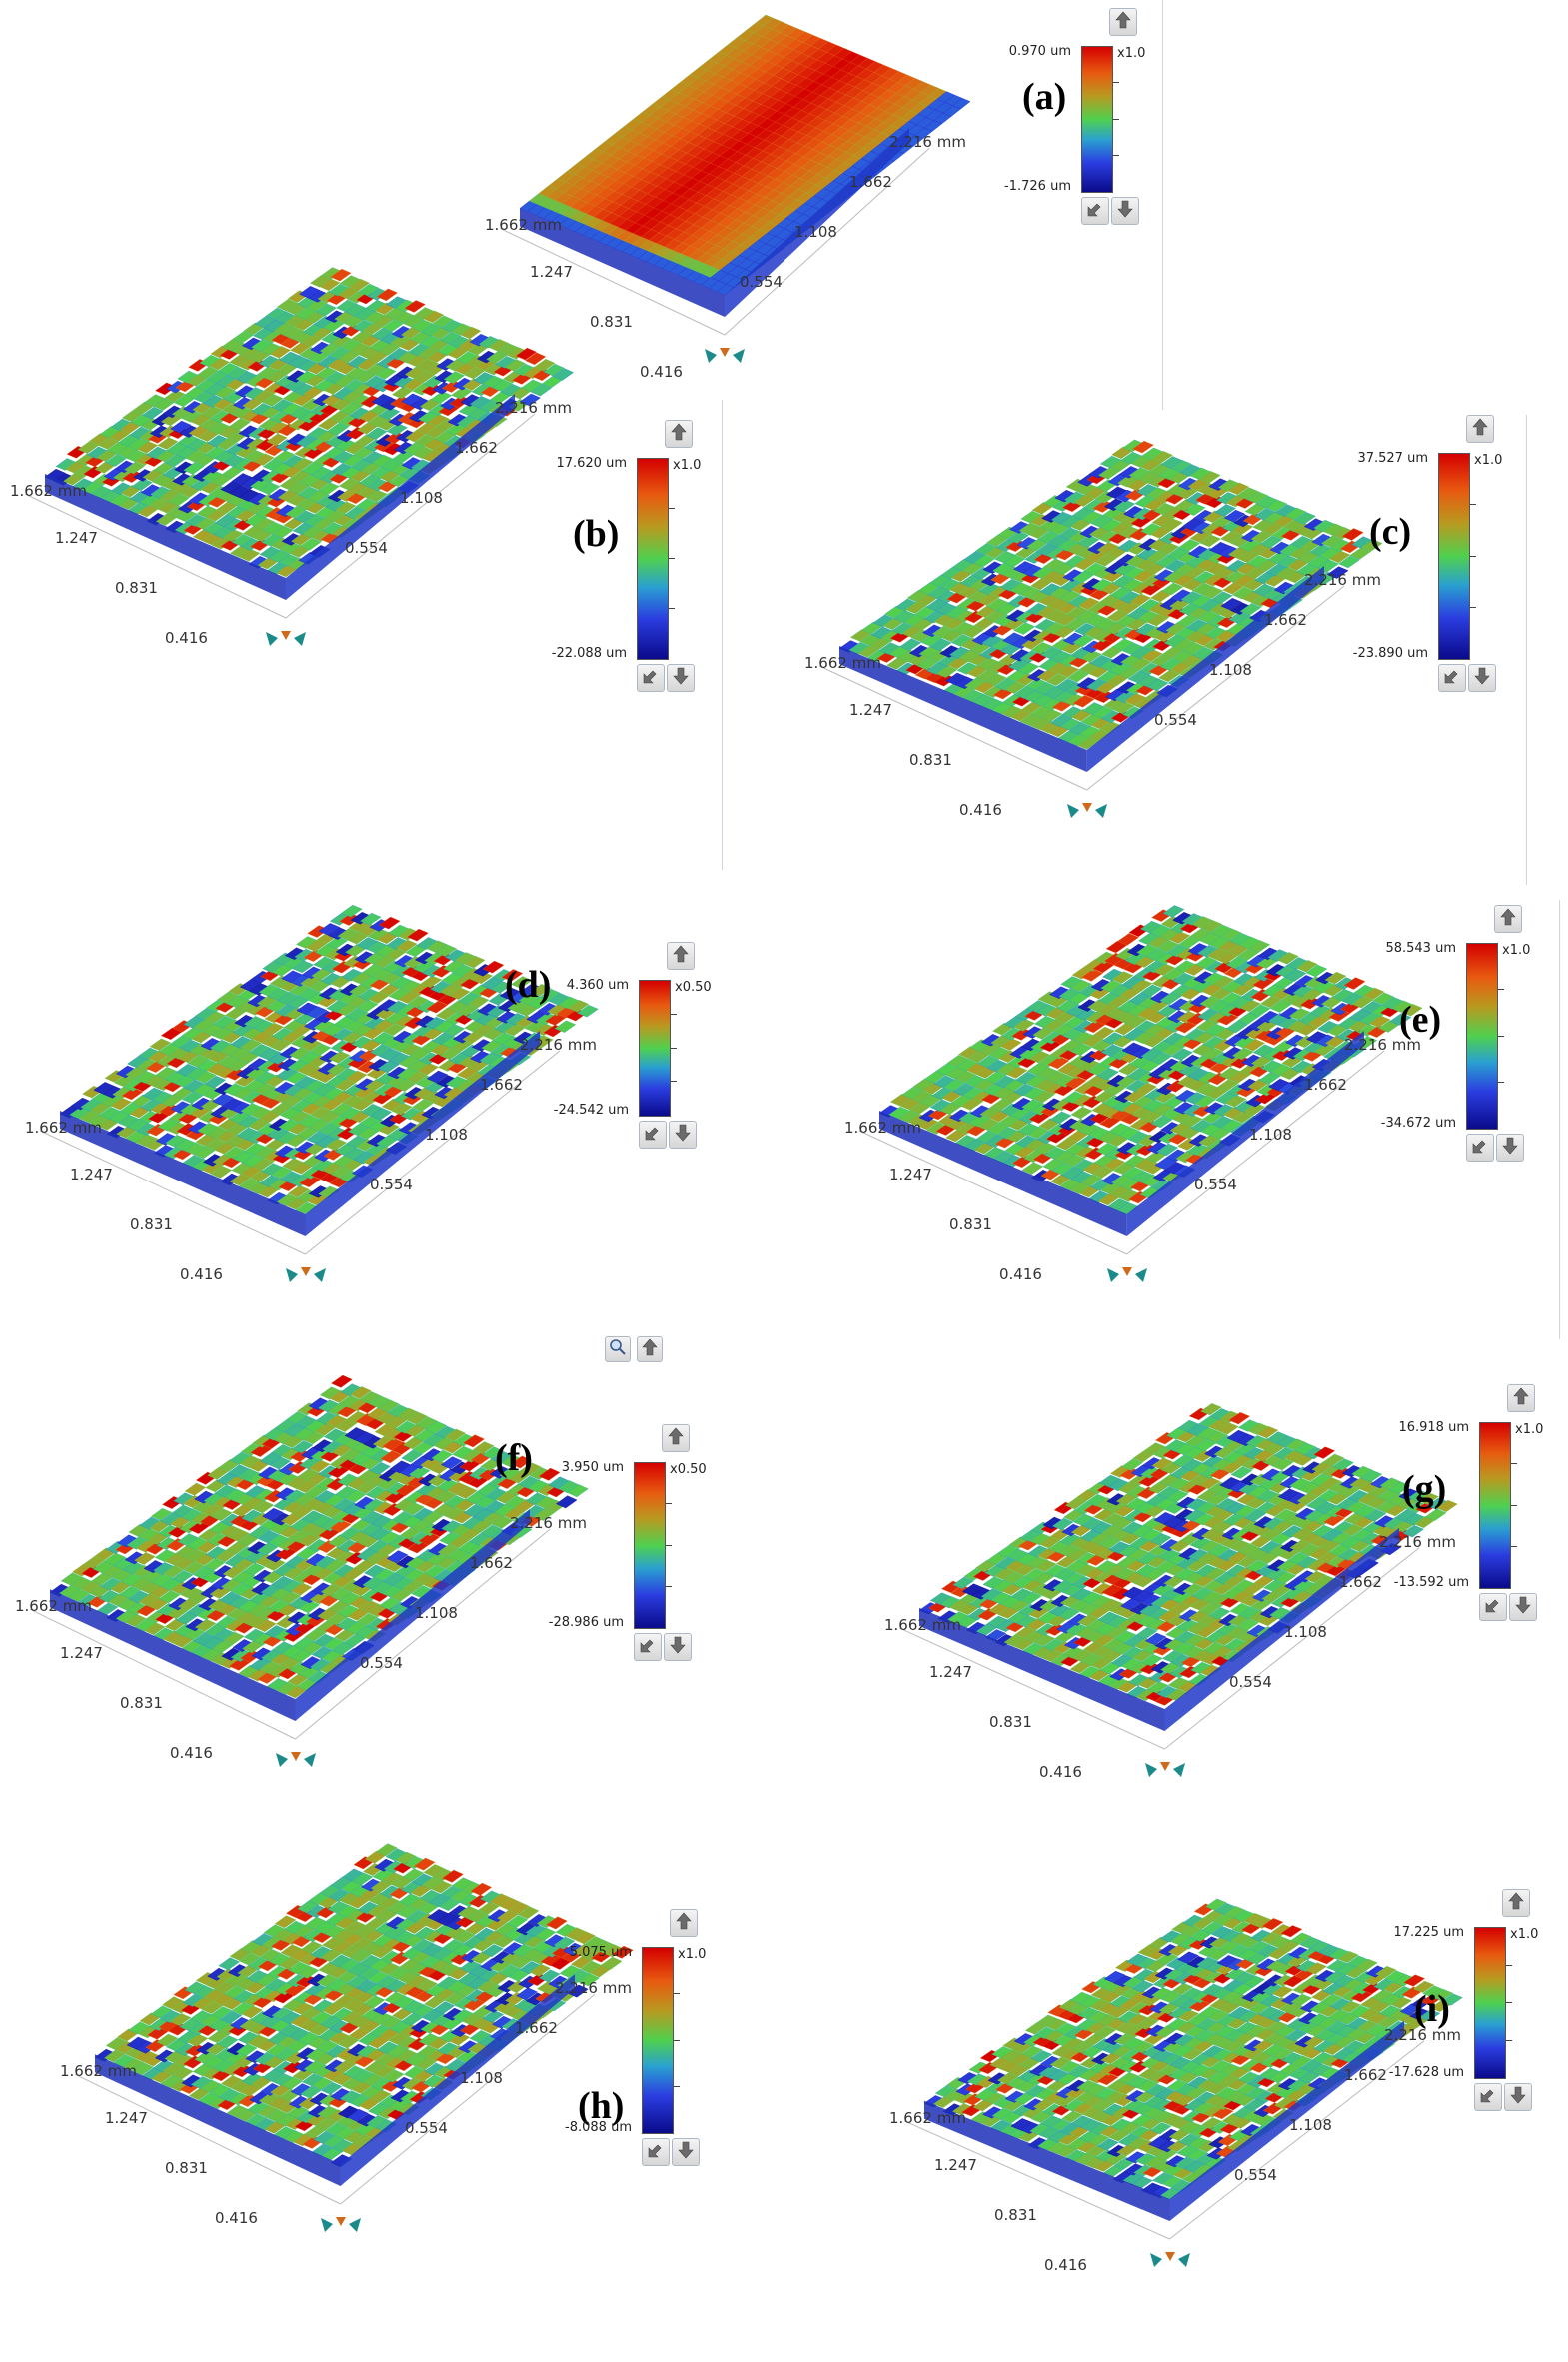 This screenshot has width=1568, height=2362. What do you see at coordinates (1421, 948) in the screenshot?
I see `scale-max-value: 58.543 um` at bounding box center [1421, 948].